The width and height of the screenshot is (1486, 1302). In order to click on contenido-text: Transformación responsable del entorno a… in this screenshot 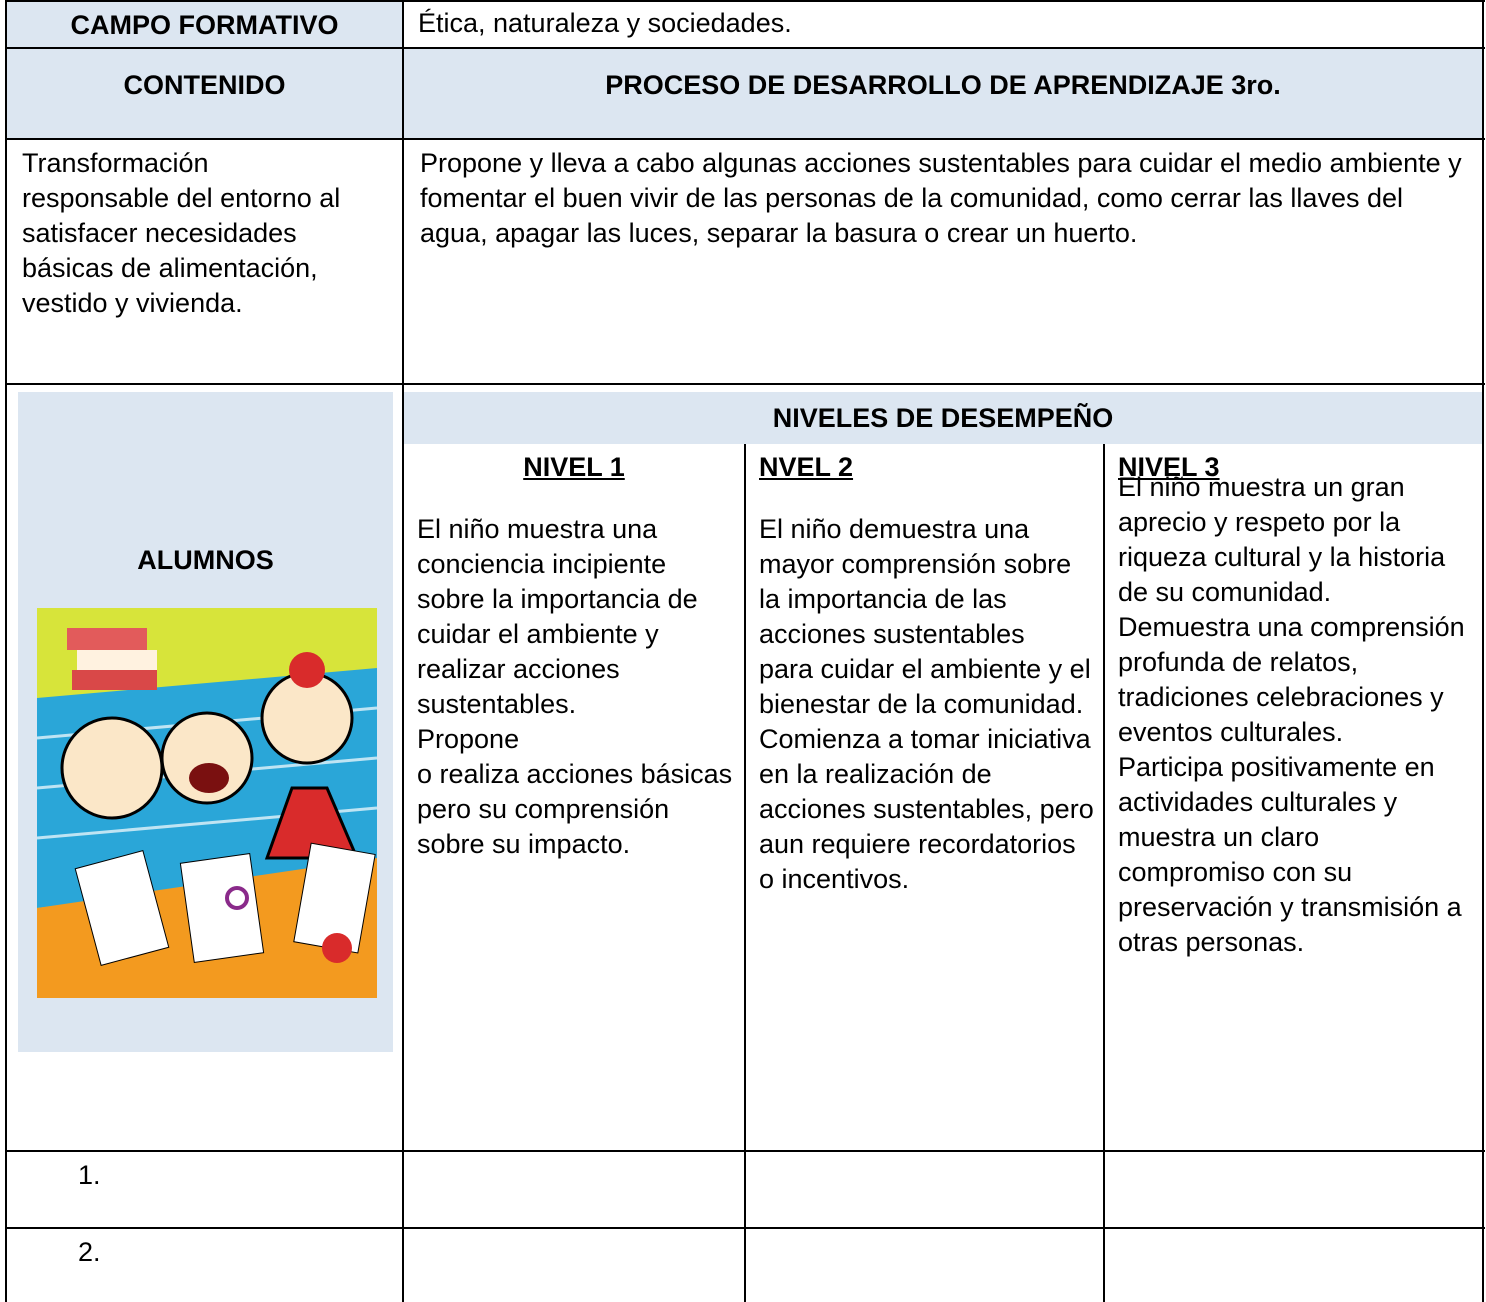, I will do `click(181, 233)`.